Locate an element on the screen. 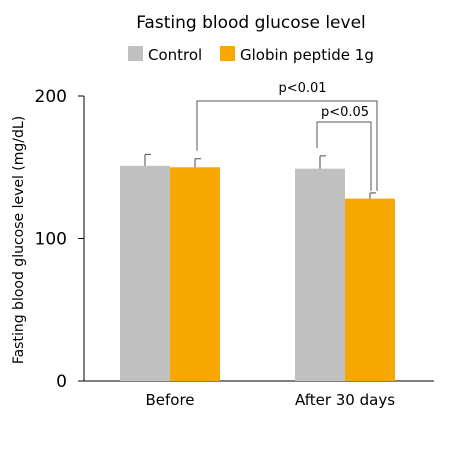 The height and width of the screenshot is (449, 466). significance-label-p005: p<0.05 is located at coordinates (345, 112).